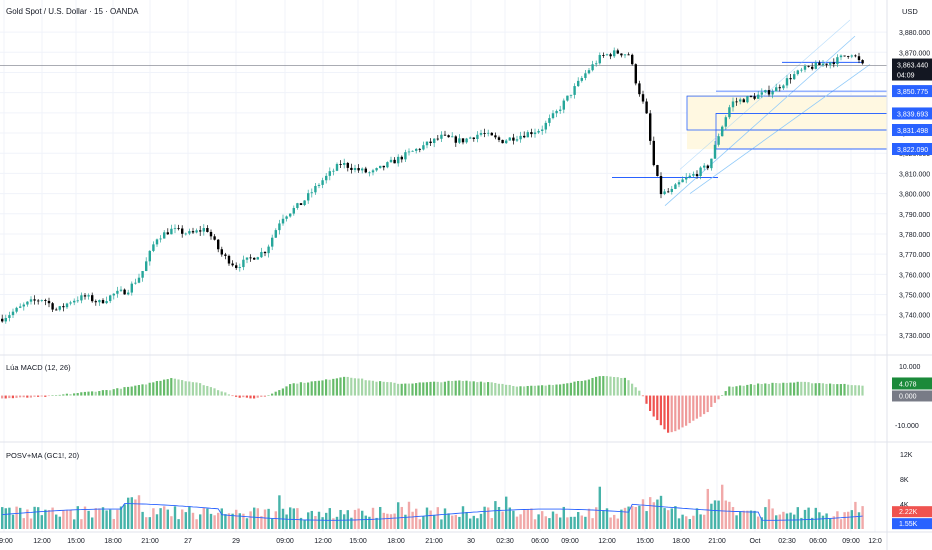 This screenshot has width=932, height=550. What do you see at coordinates (188, 541) in the screenshot?
I see `time-tick-label: 27` at bounding box center [188, 541].